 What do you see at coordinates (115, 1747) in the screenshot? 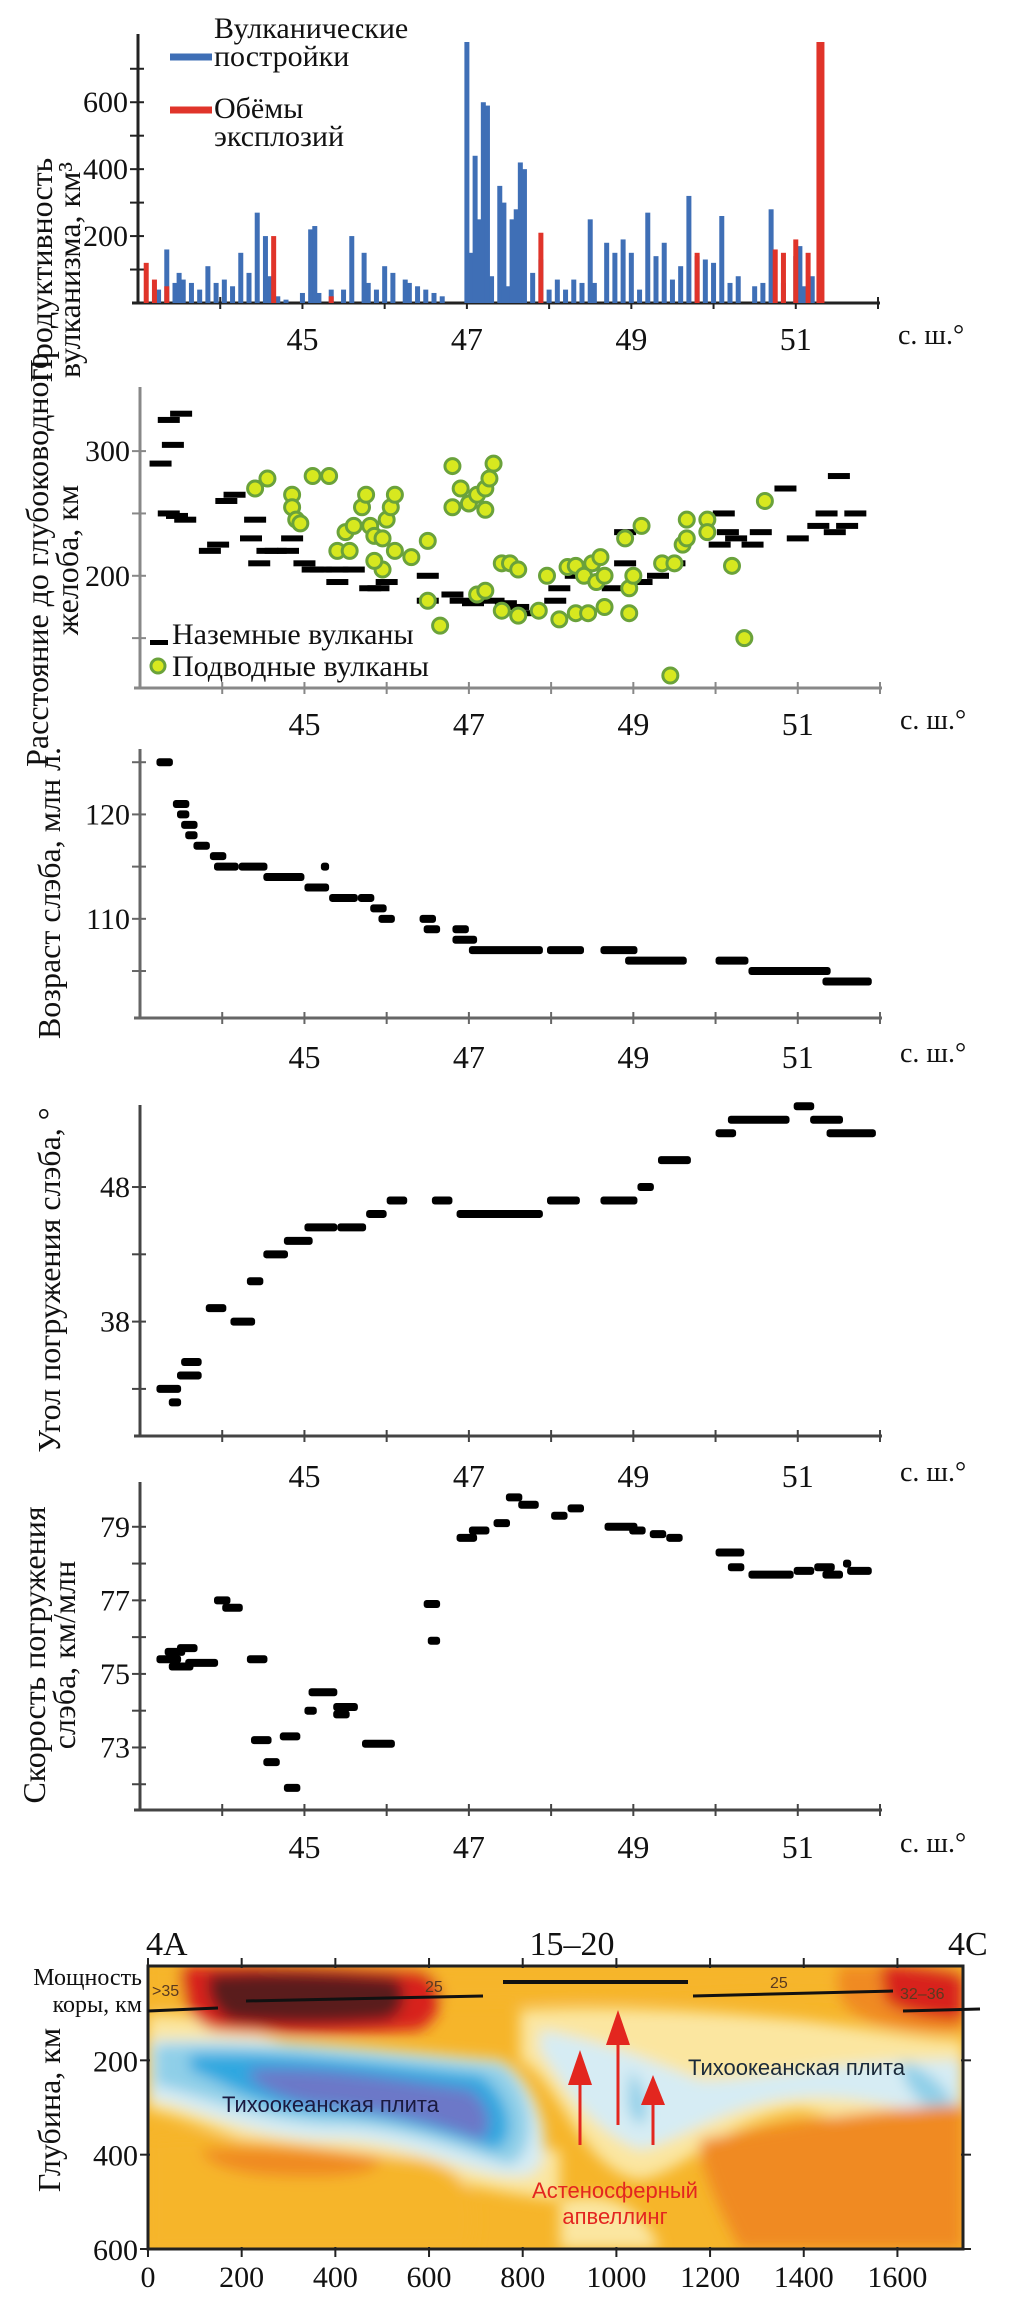
I see `y-tick-label: 73` at bounding box center [115, 1747].